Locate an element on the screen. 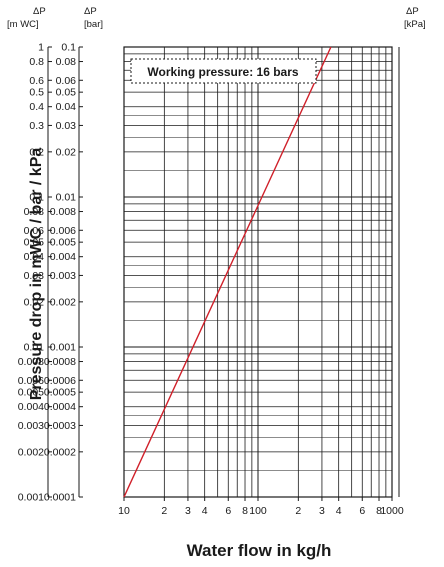 The image size is (444, 567). y-tick-label: 0.0008 is located at coordinates (60, 362).